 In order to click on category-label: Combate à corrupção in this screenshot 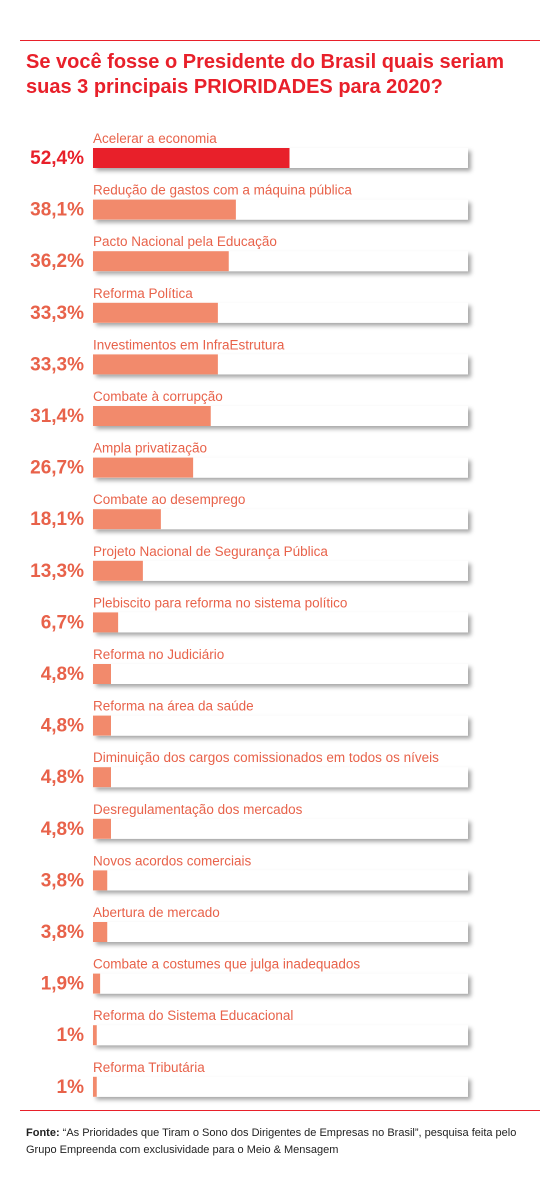, I will do `click(158, 396)`.